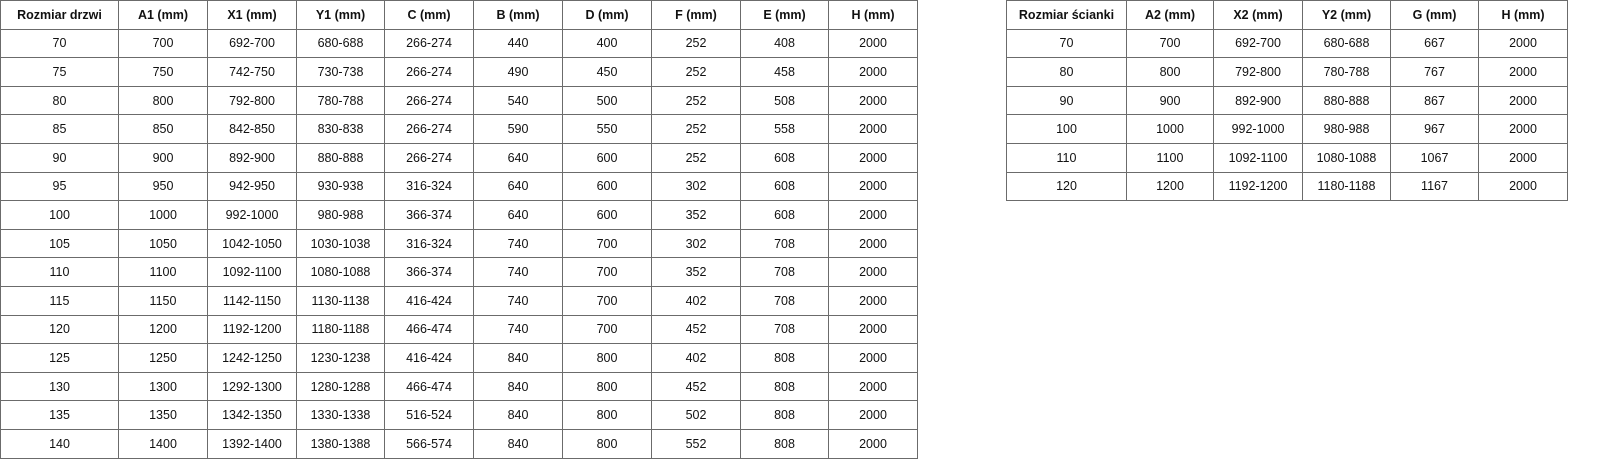  Describe the element at coordinates (1258, 15) in the screenshot. I see `column-header: X2 (mm)` at that location.